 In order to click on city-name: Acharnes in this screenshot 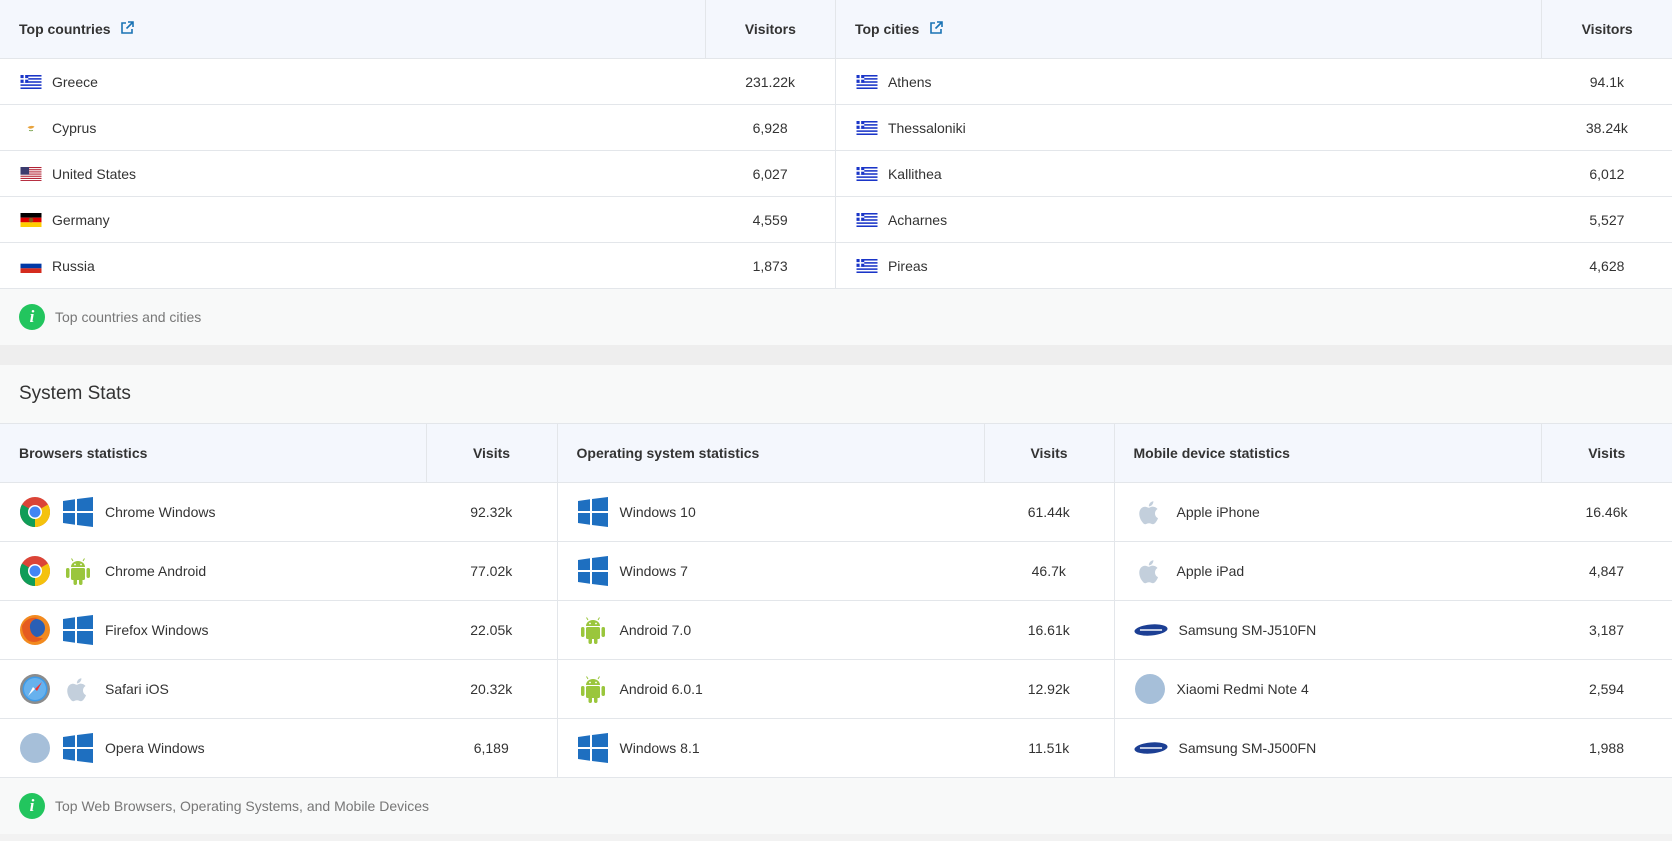, I will do `click(917, 219)`.